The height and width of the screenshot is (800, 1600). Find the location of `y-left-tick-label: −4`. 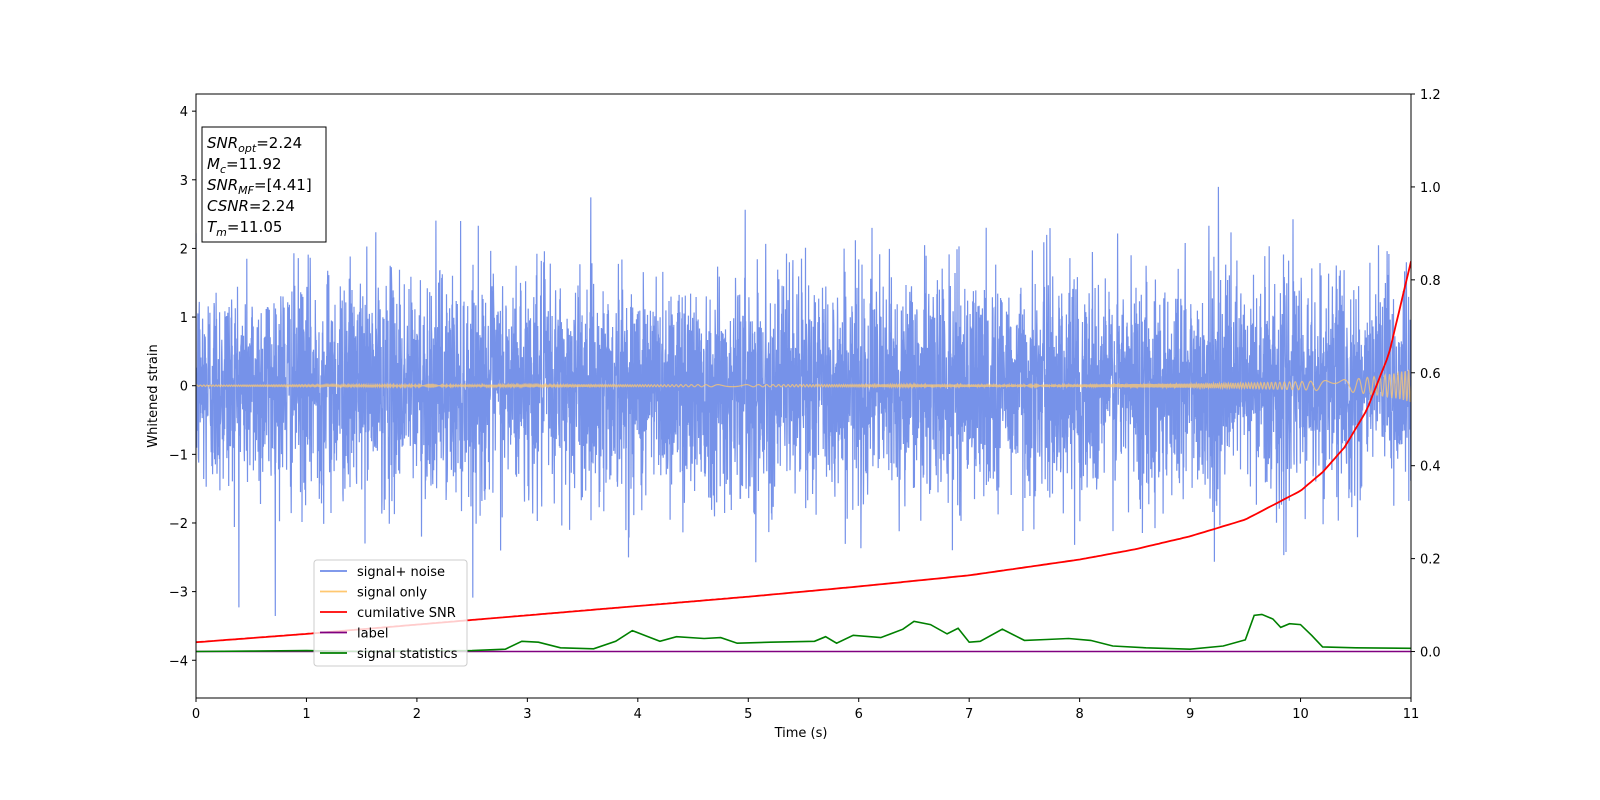

y-left-tick-label: −4 is located at coordinates (178, 661).